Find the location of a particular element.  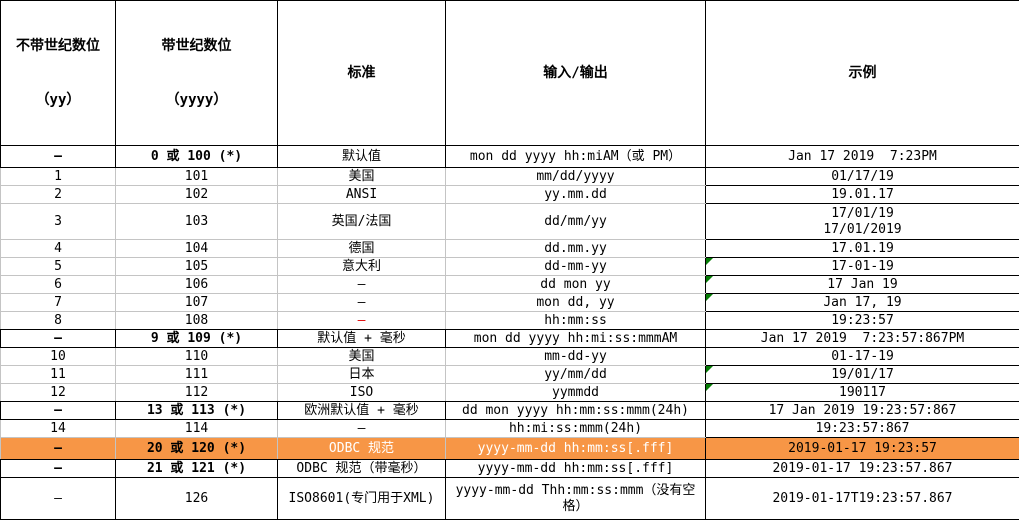

example-line: 17/01/2019 is located at coordinates (862, 230).